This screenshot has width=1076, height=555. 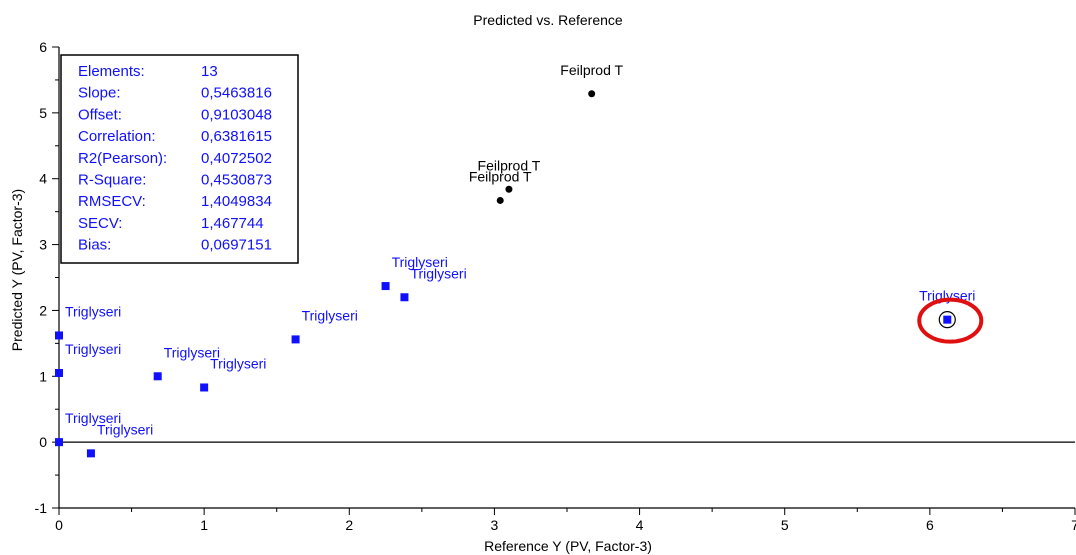 What do you see at coordinates (43, 245) in the screenshot?
I see `y-tick-label: 3` at bounding box center [43, 245].